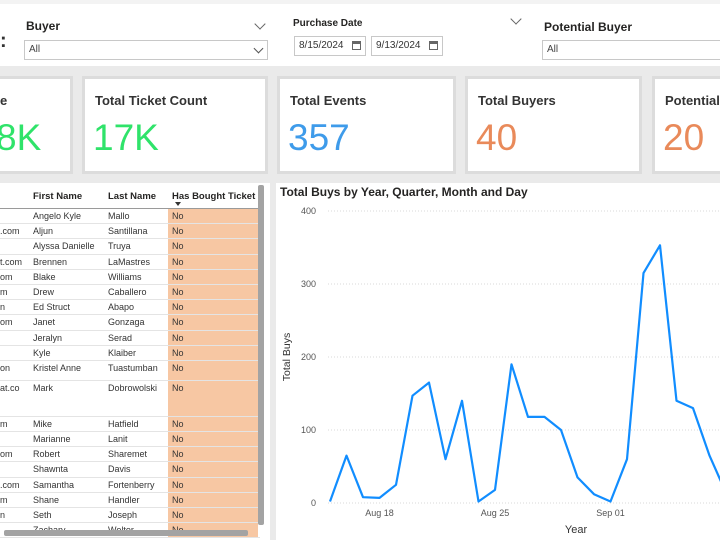 The width and height of the screenshot is (720, 540). I want to click on end-date-input: 9/13/2024, so click(407, 46).